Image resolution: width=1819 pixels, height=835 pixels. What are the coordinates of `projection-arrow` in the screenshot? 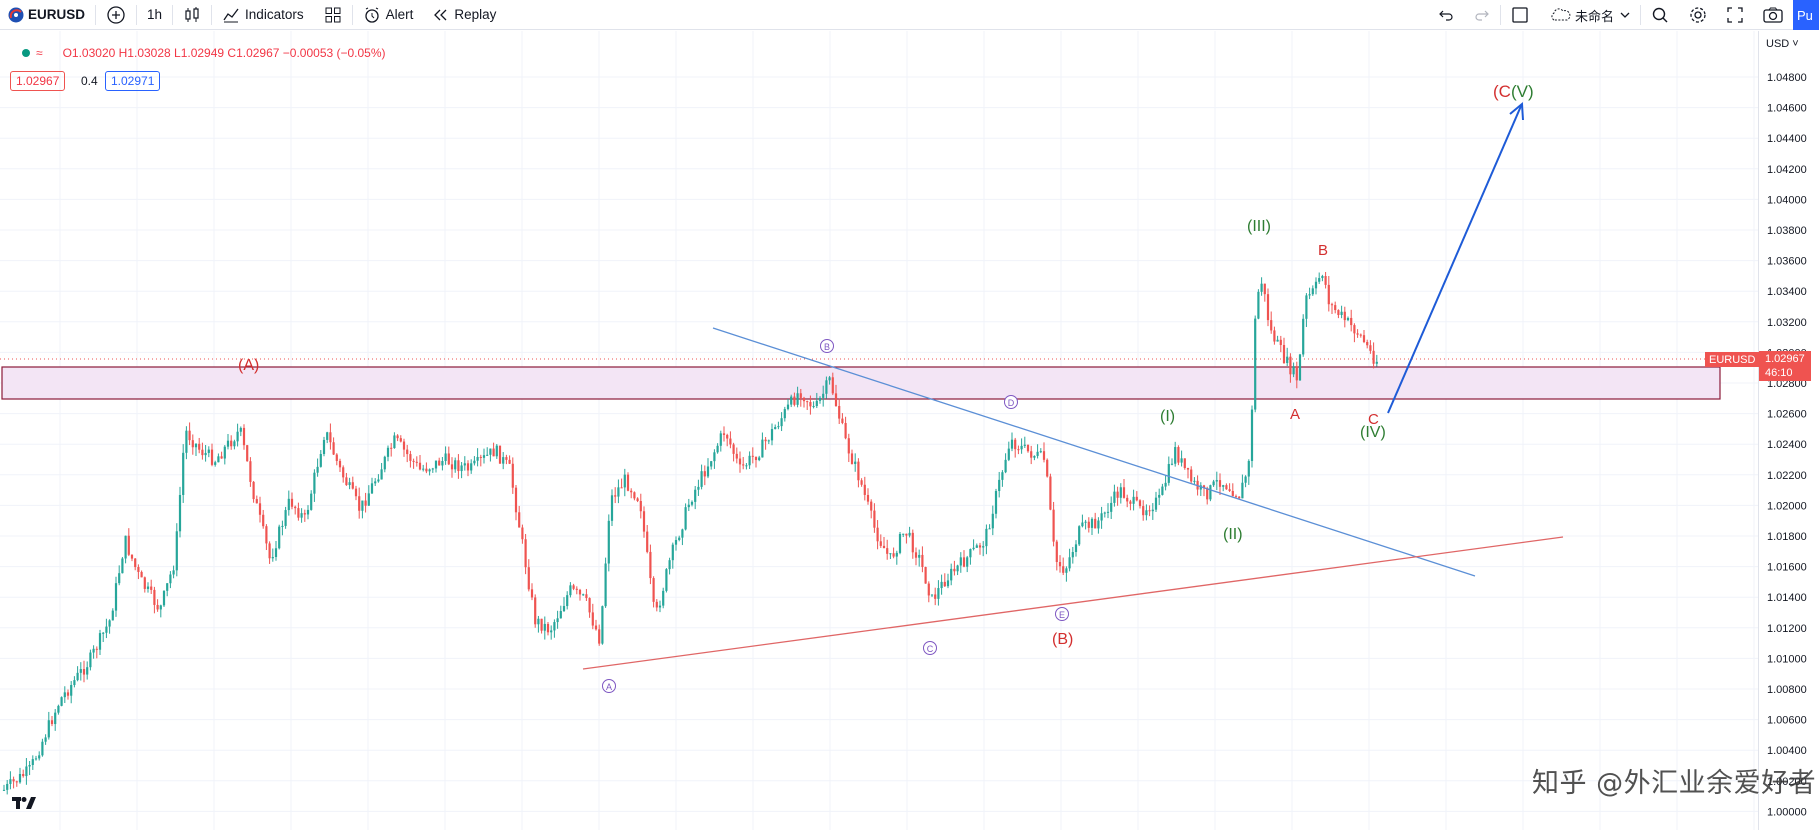 It's located at (1454, 259).